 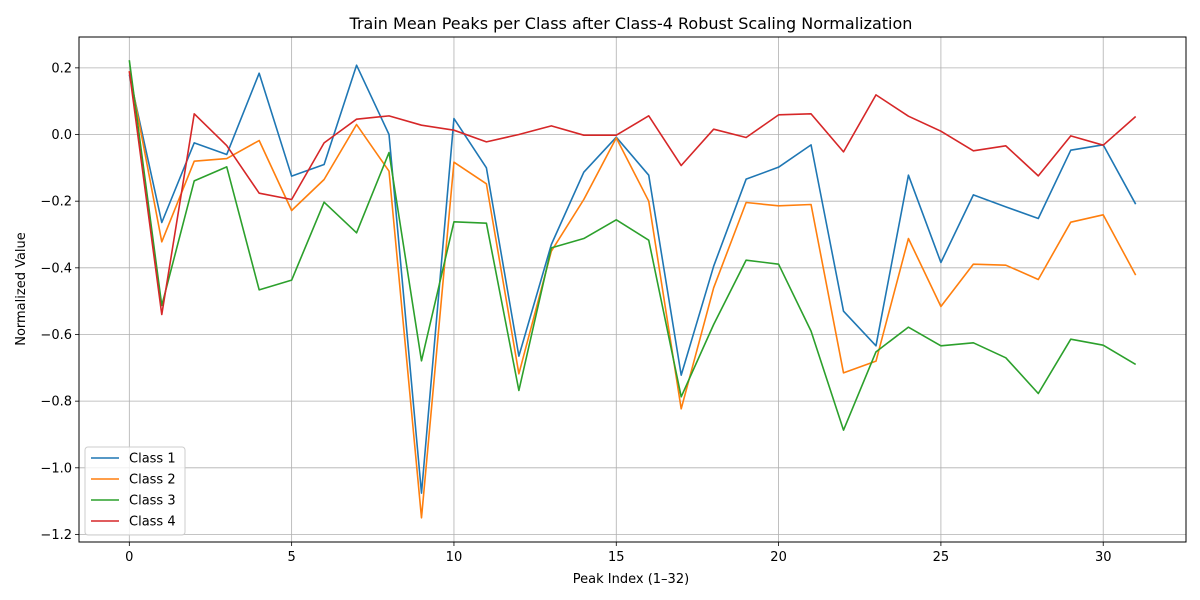 What do you see at coordinates (152, 459) in the screenshot?
I see `legend-label-class-1: Class 1` at bounding box center [152, 459].